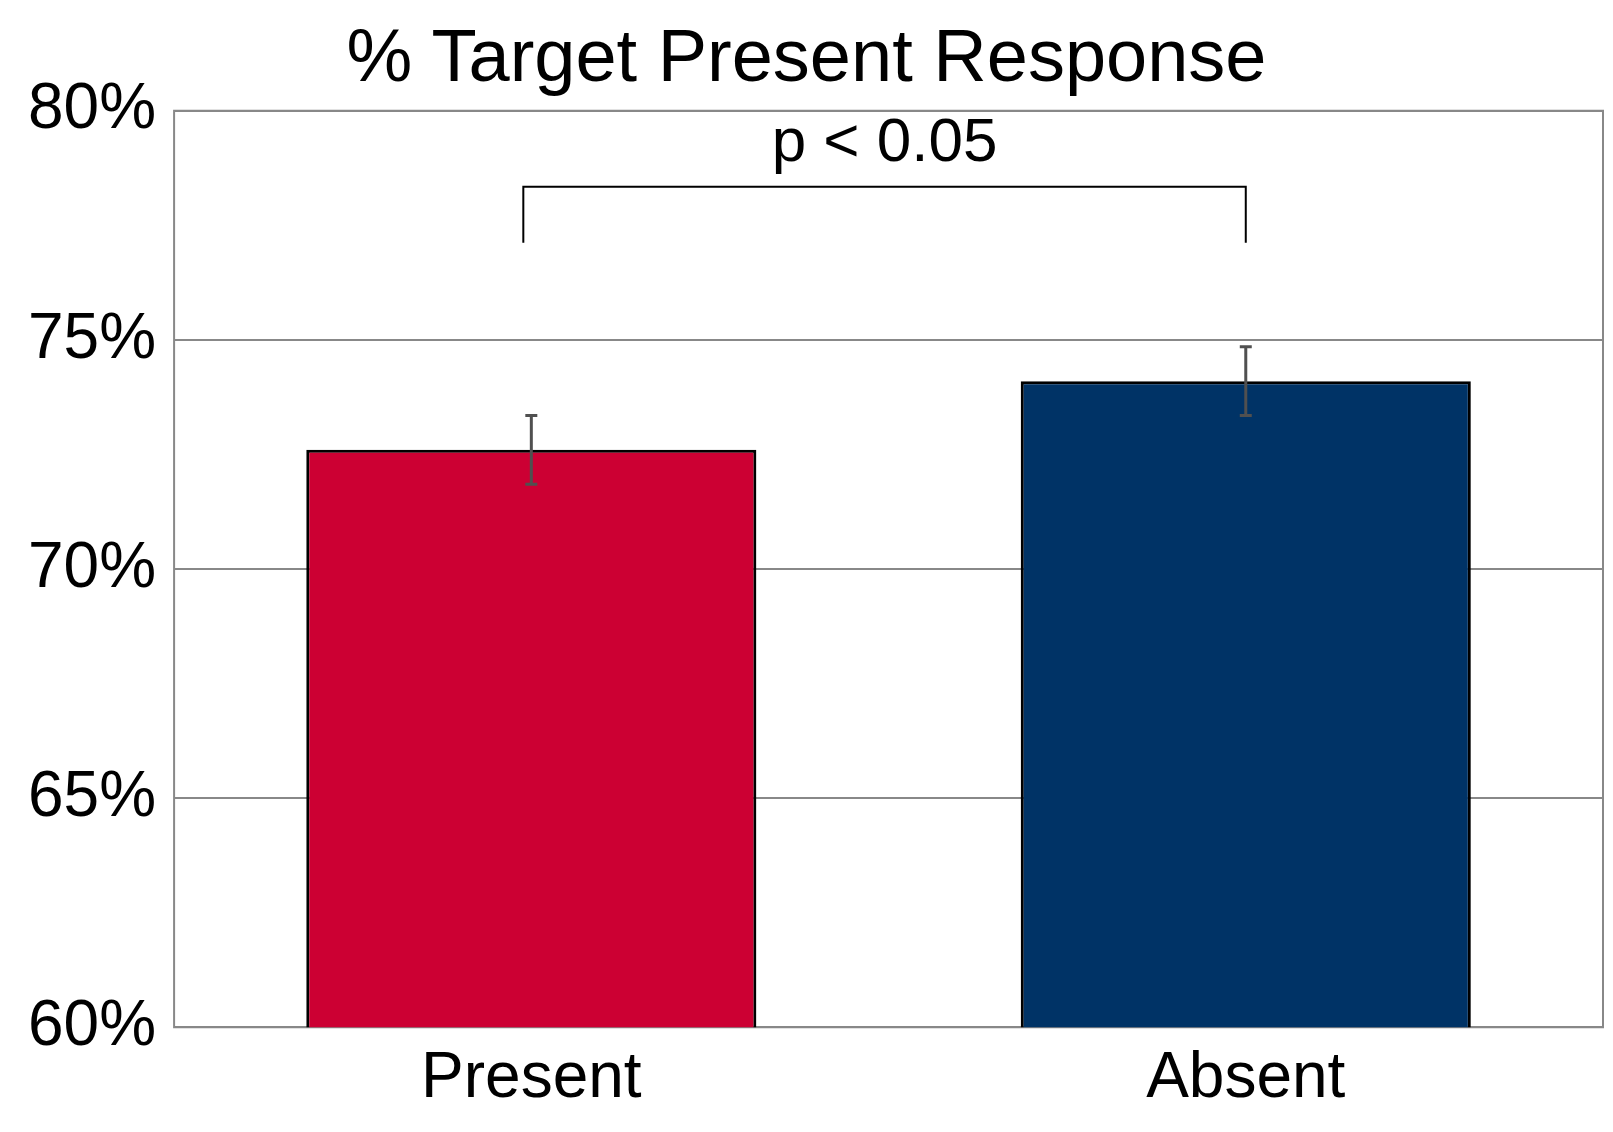  What do you see at coordinates (884, 139) in the screenshot?
I see `annotation: p < 0.05` at bounding box center [884, 139].